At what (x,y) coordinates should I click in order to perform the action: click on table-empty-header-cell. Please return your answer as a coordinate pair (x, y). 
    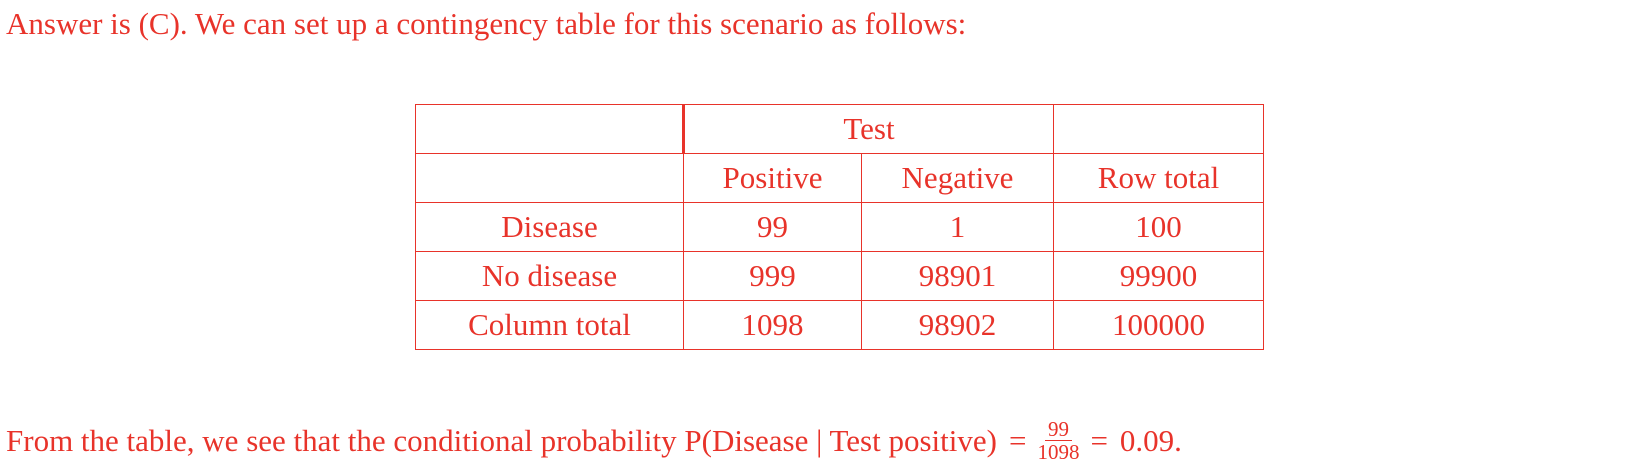
    Looking at the image, I should click on (1158, 129).